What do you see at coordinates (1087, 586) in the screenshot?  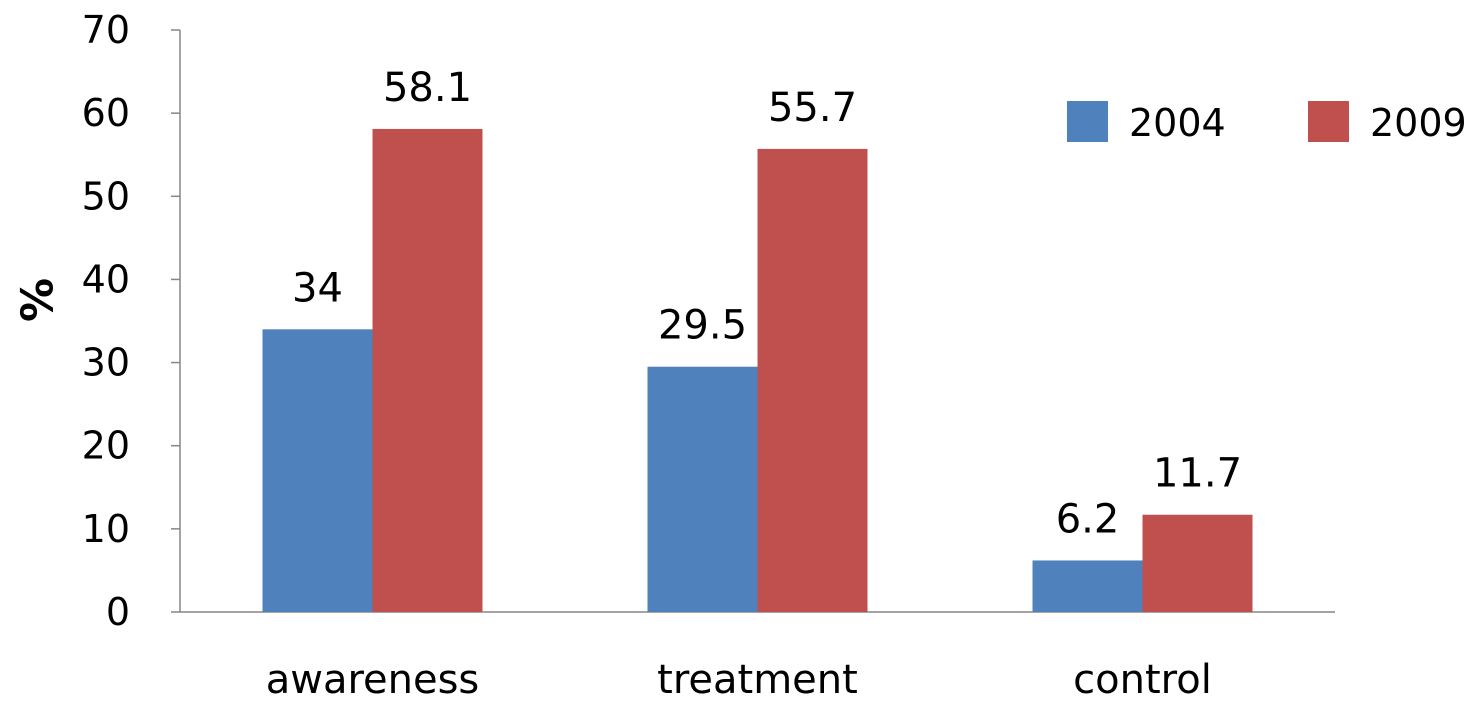 I see `bar-2004-control` at bounding box center [1087, 586].